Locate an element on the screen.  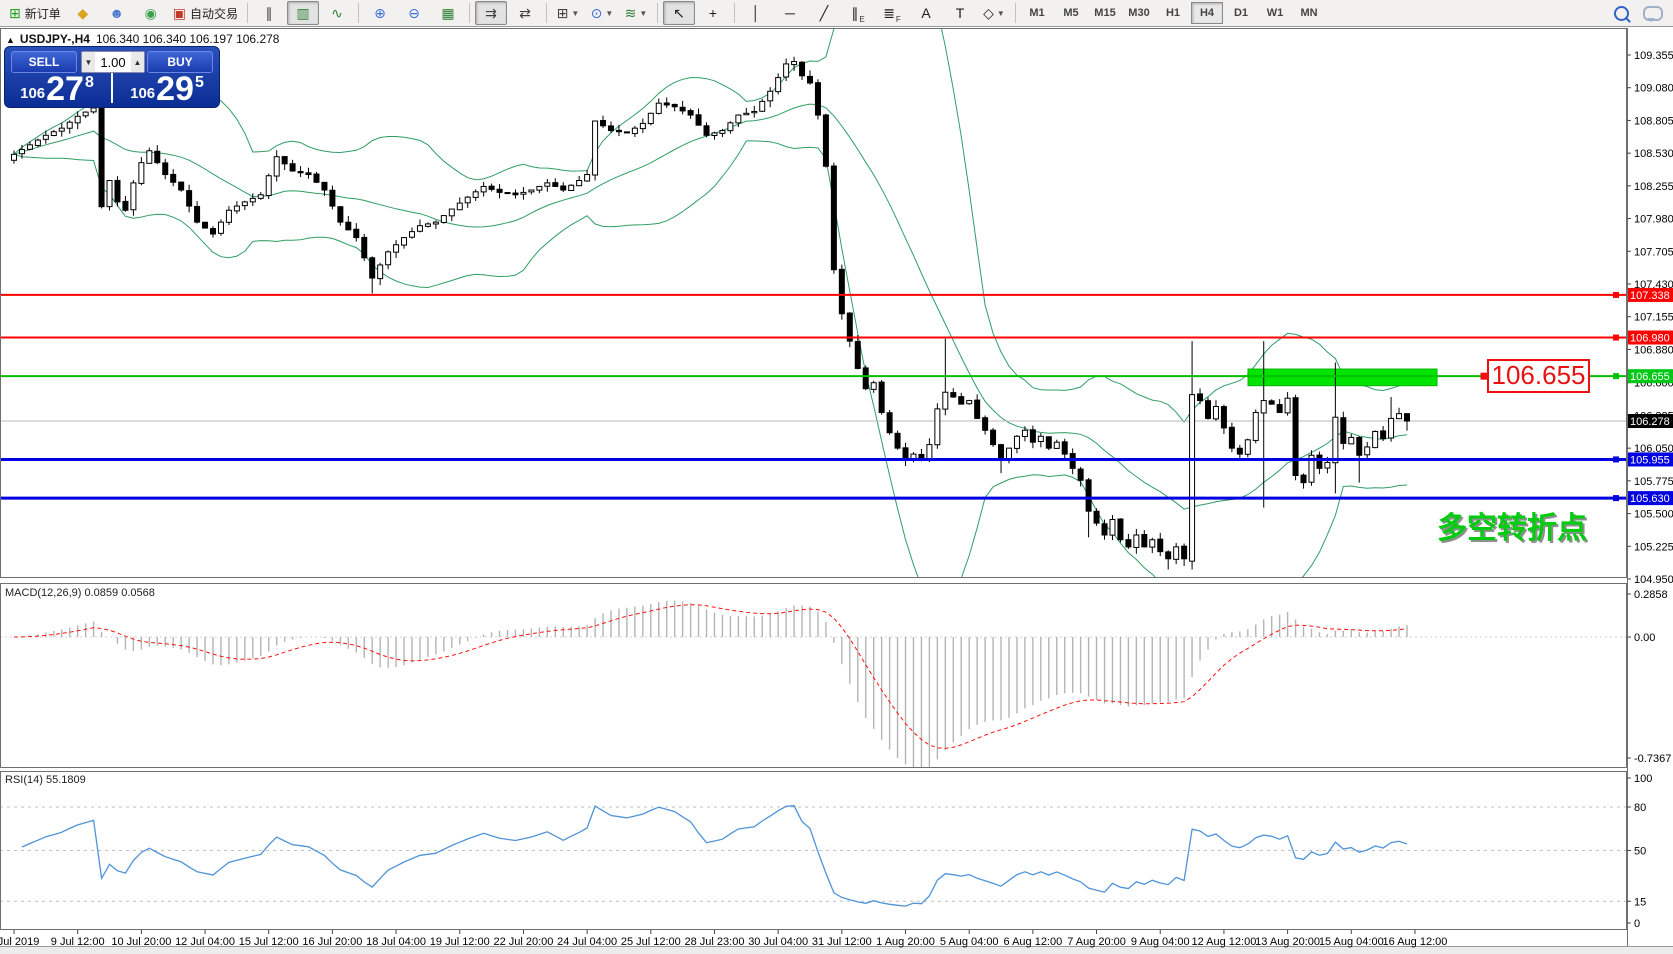
zoom-out-button: ⊖ is located at coordinates (414, 13).